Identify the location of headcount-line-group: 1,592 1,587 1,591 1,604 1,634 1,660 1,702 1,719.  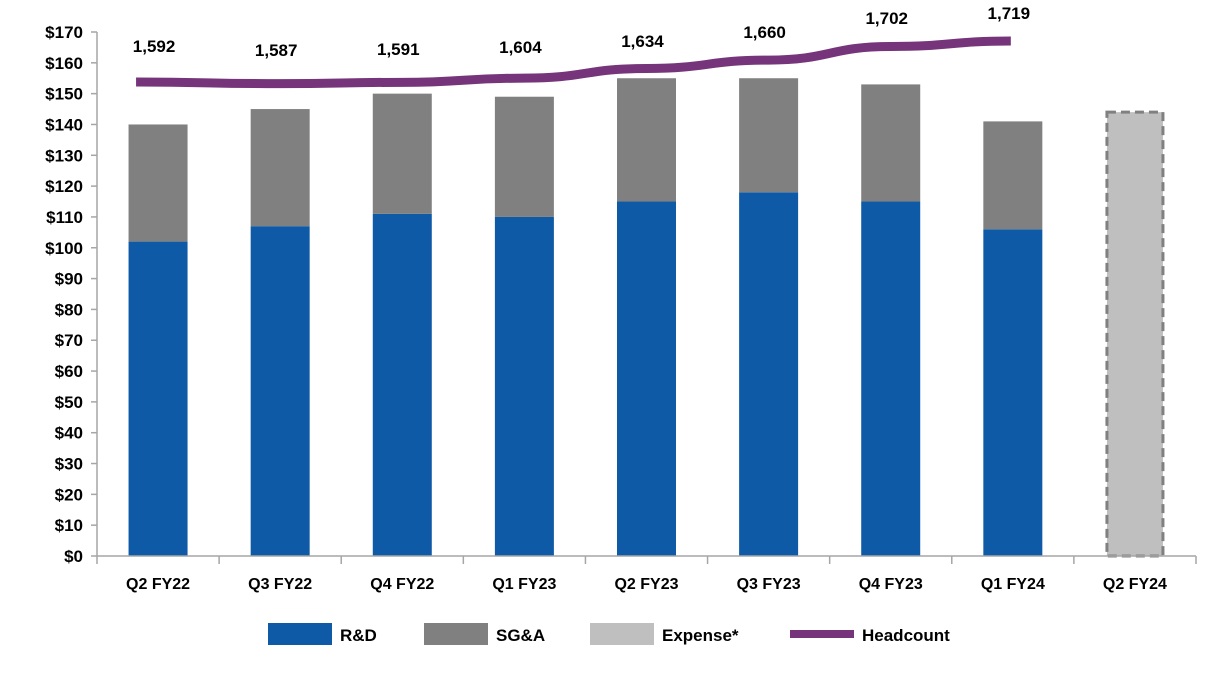
(582, 46).